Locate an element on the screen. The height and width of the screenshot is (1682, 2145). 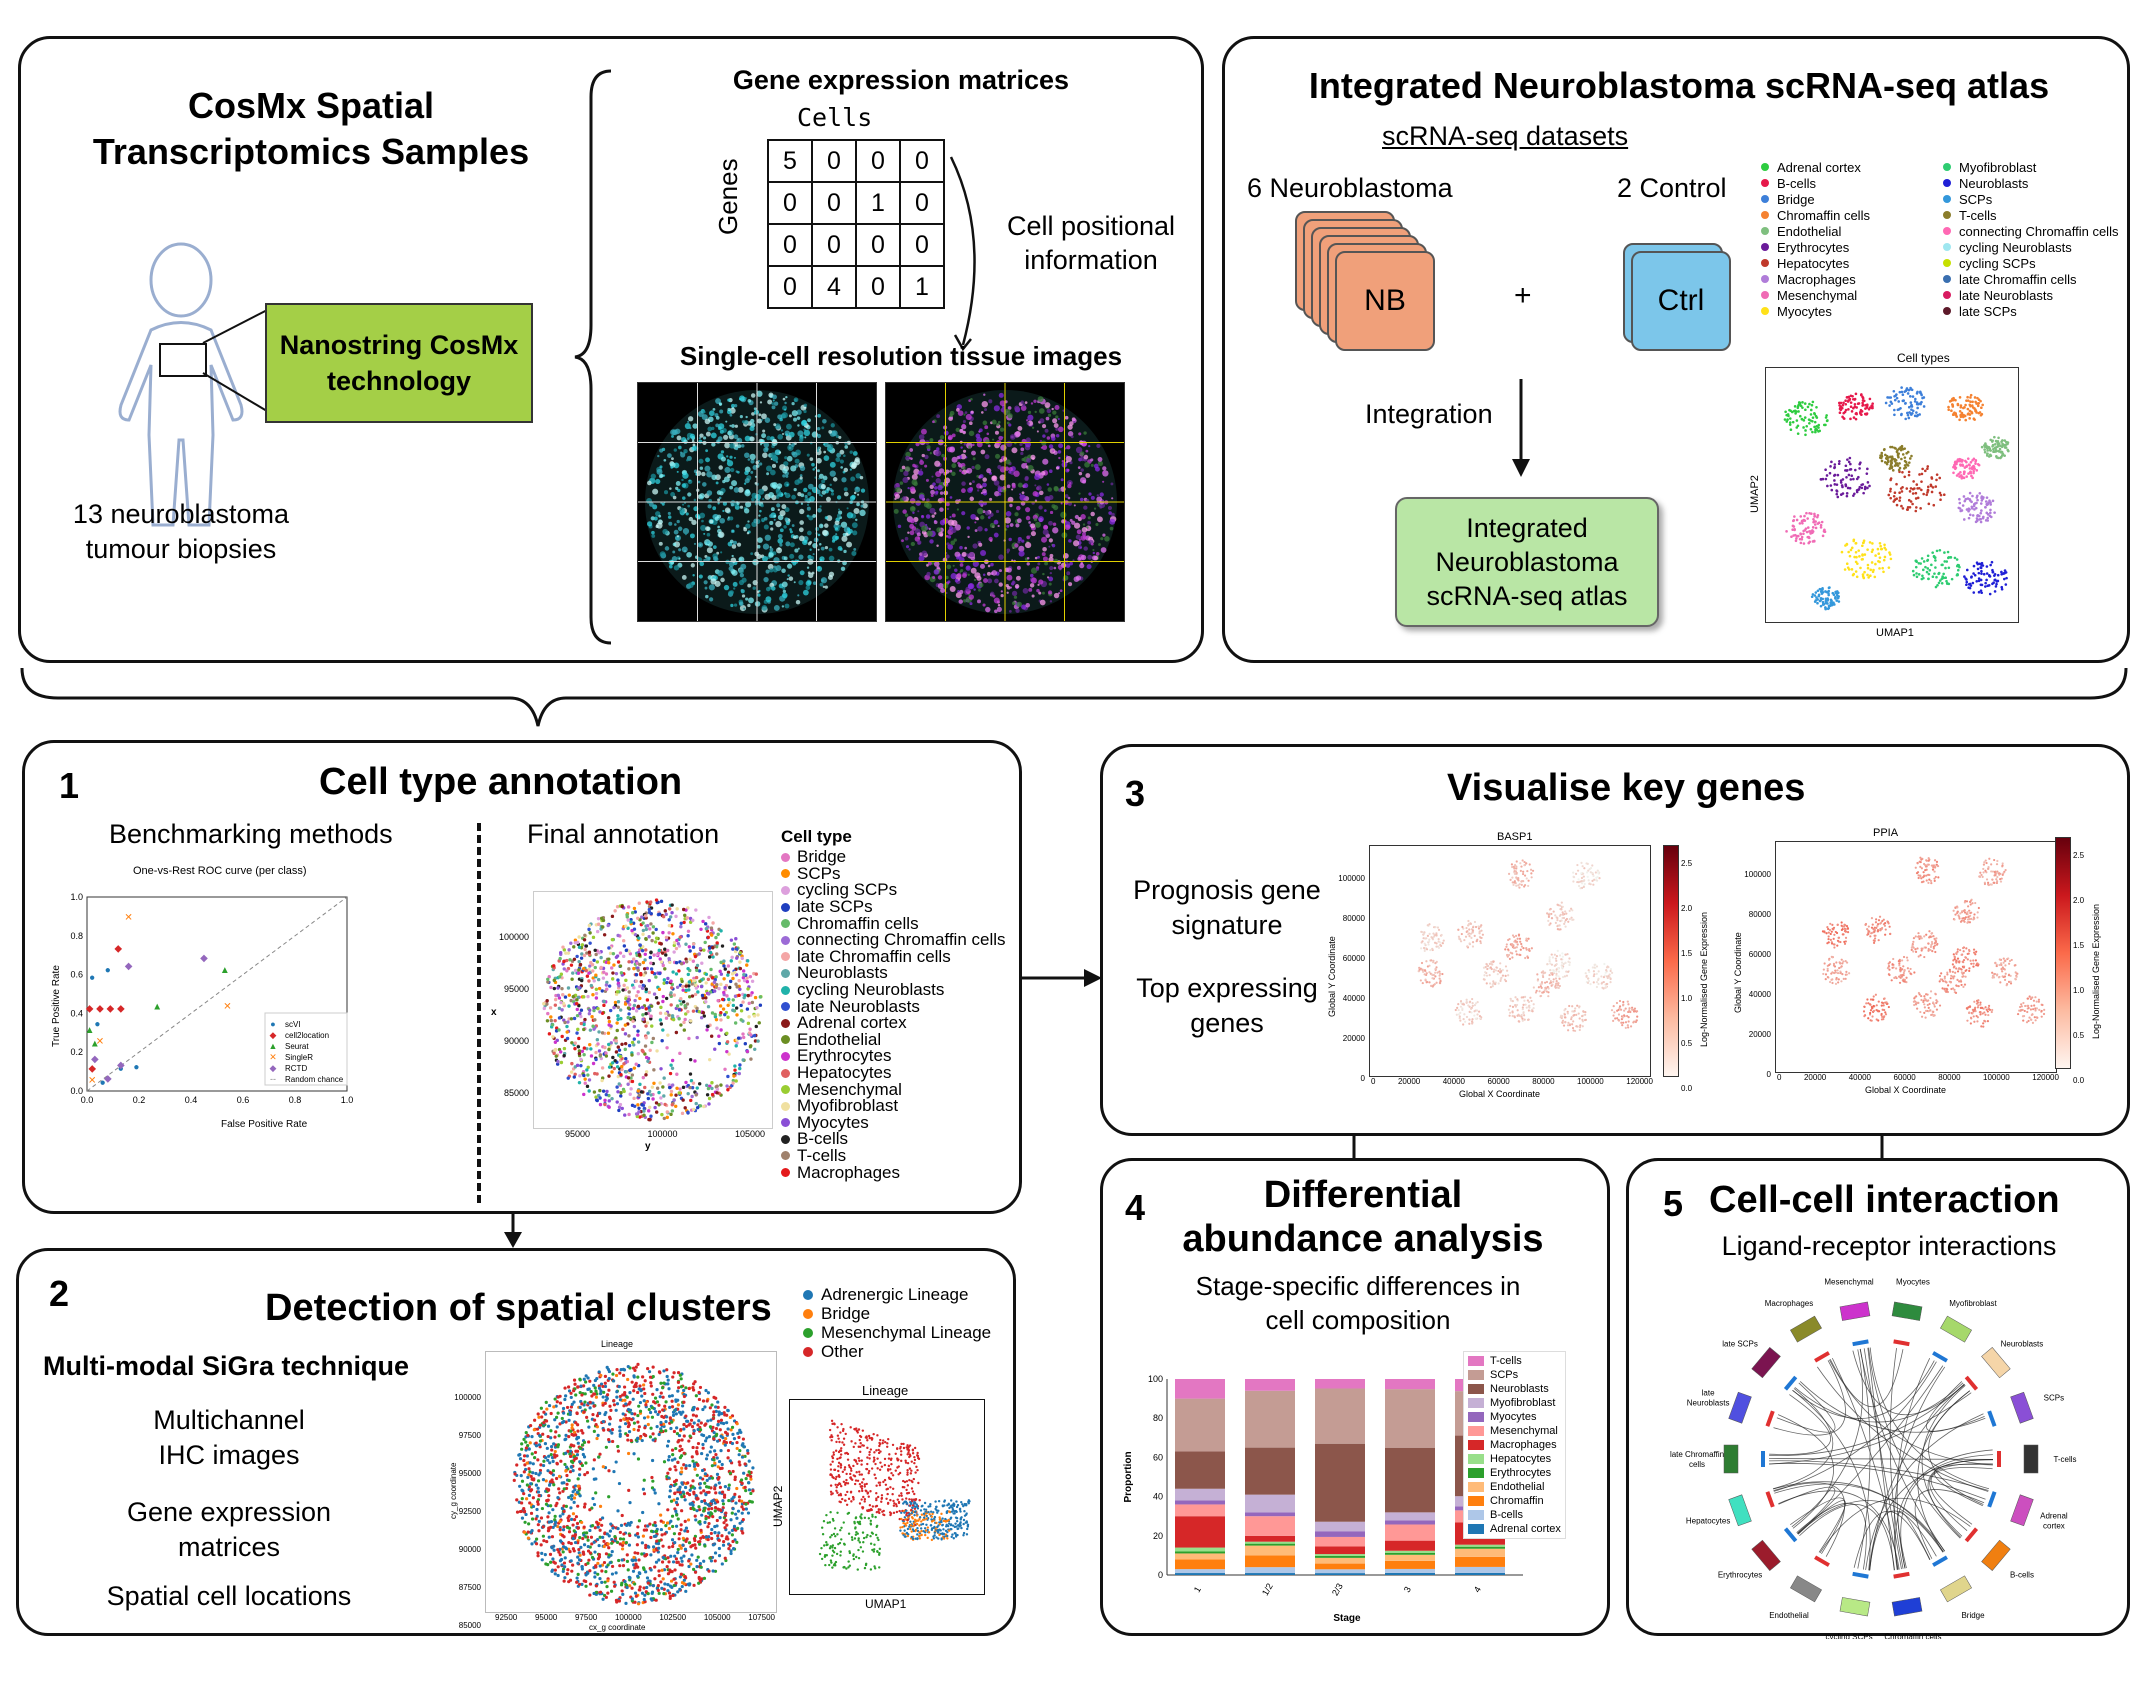
ctrl-card: Ctrl is located at coordinates (1681, 301).